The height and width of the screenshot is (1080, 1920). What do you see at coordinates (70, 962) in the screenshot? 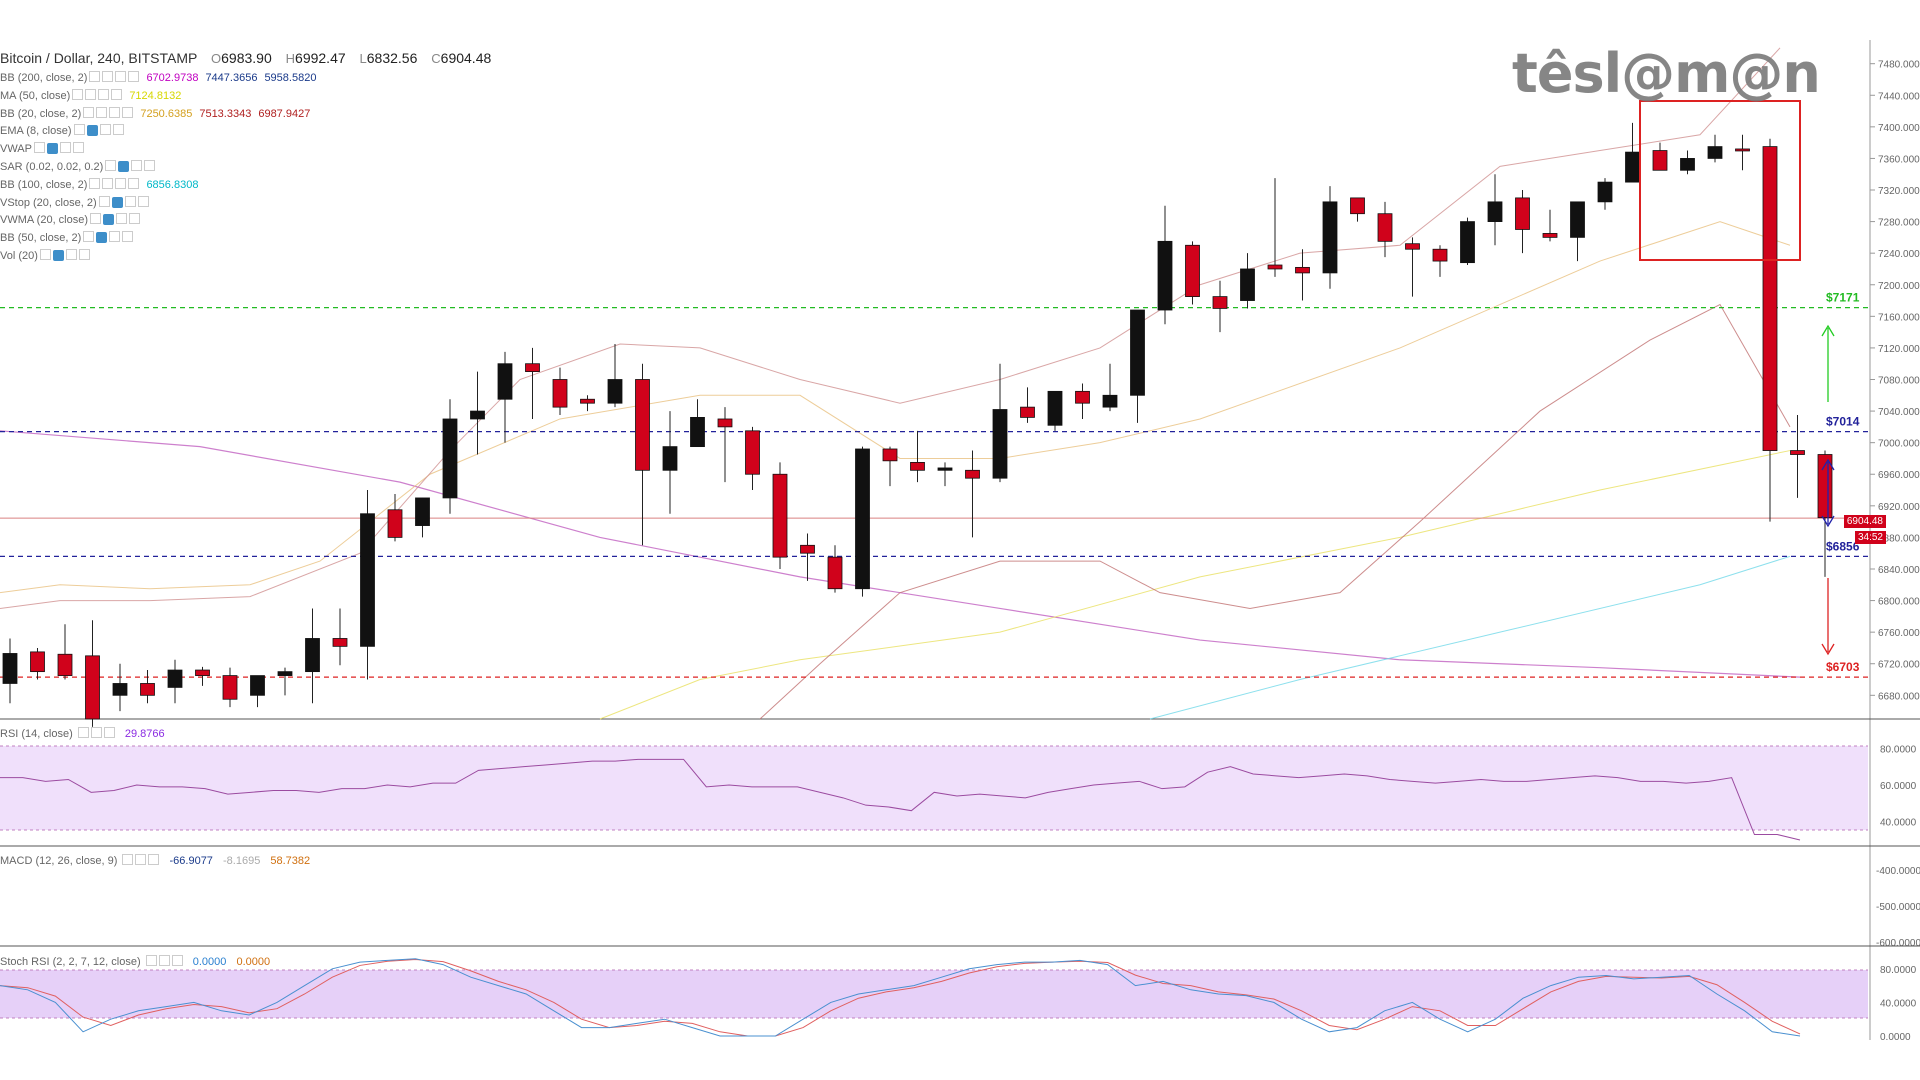
I see `stoch-label: Stoch RSI (2, 2, 7, 12, close)` at bounding box center [70, 962].